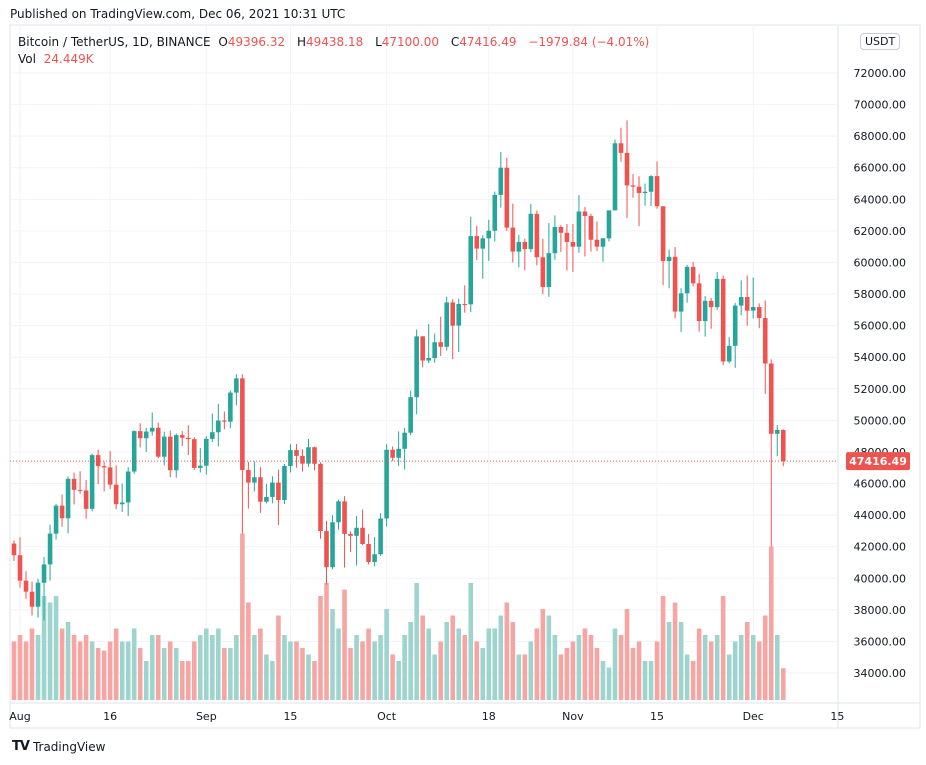  What do you see at coordinates (206, 716) in the screenshot?
I see `time-tick-label: Sep` at bounding box center [206, 716].